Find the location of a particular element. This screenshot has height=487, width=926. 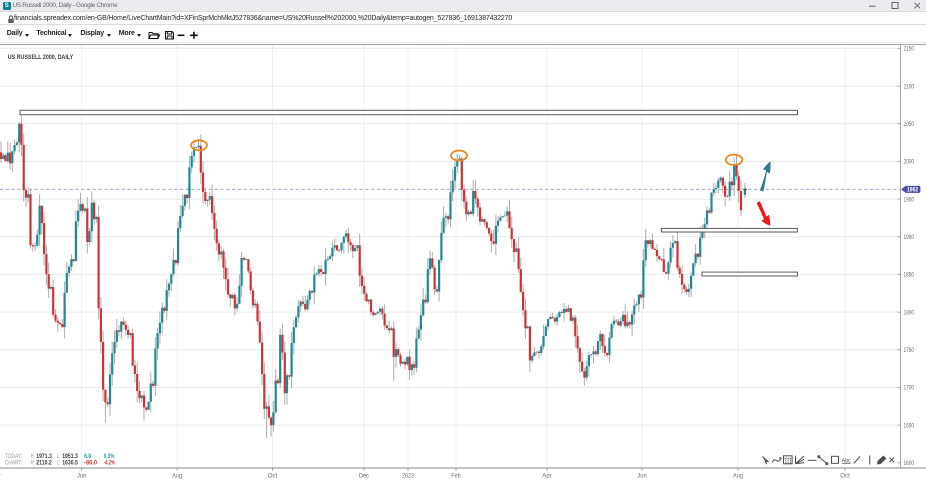

svg-text: 2100 is located at coordinates (909, 86).